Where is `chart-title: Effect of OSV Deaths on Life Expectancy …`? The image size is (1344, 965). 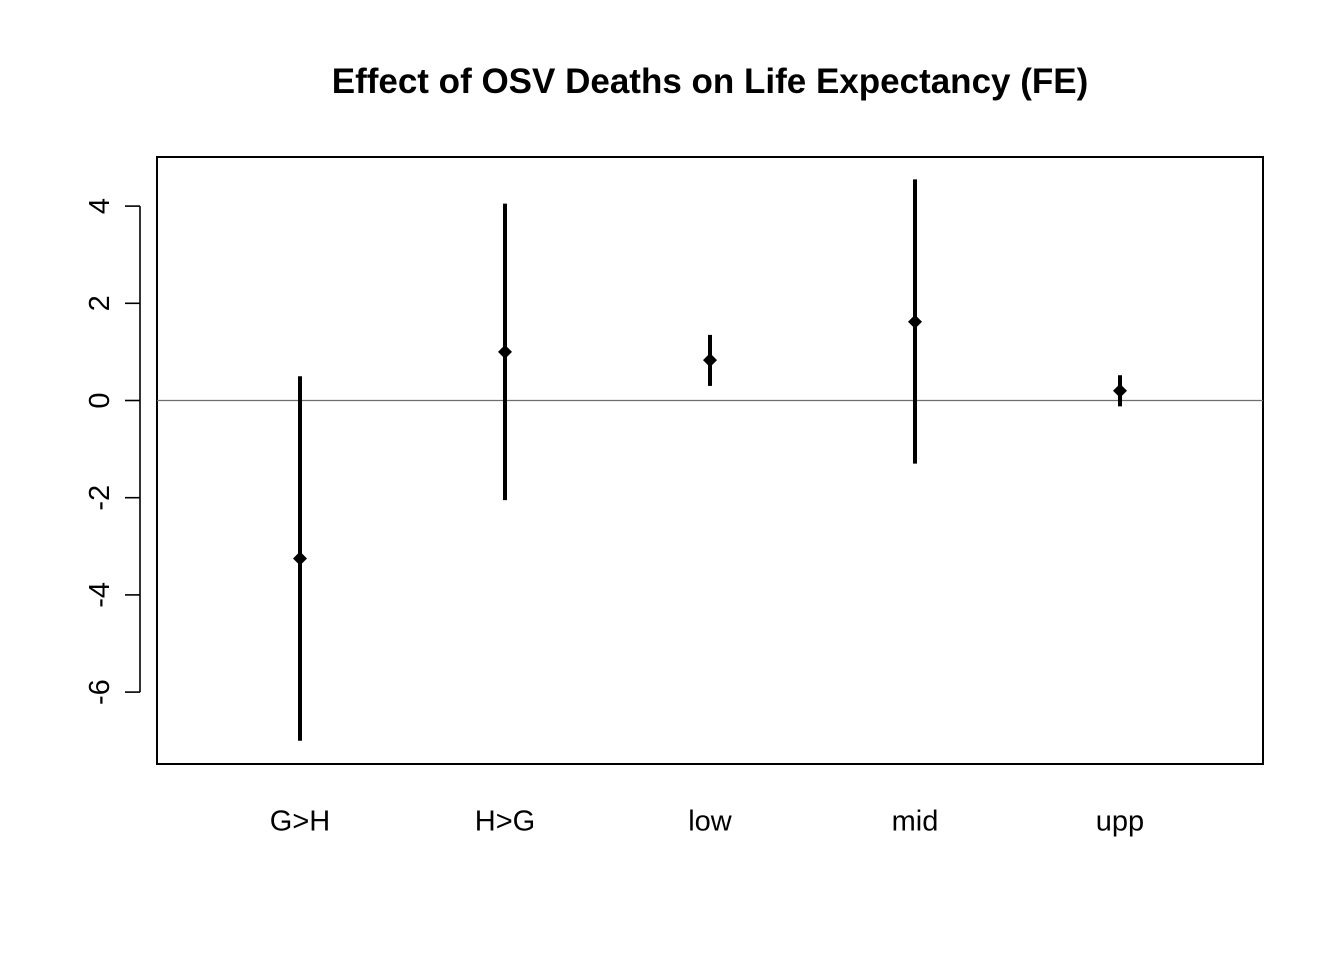
chart-title: Effect of OSV Deaths on Life Expectancy … is located at coordinates (710, 81).